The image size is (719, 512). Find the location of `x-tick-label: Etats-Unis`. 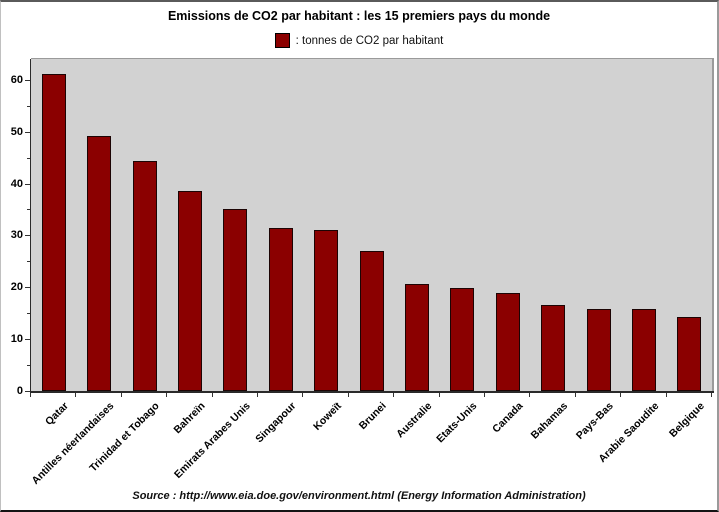

x-tick-label: Etats-Unis is located at coordinates (457, 423).